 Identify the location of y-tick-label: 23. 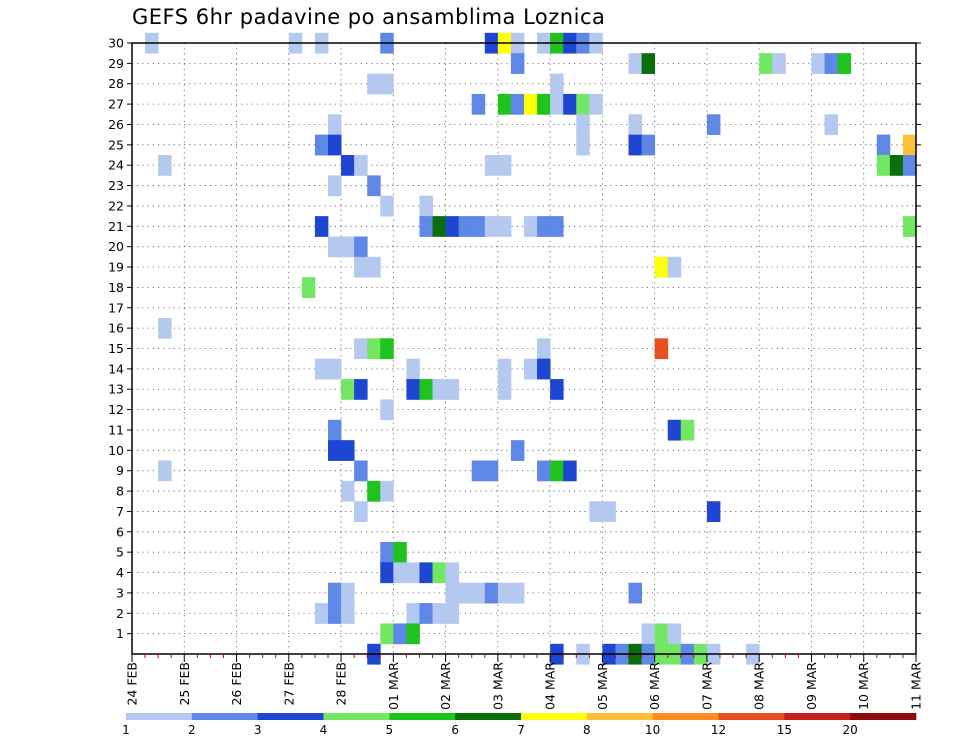
(116, 185).